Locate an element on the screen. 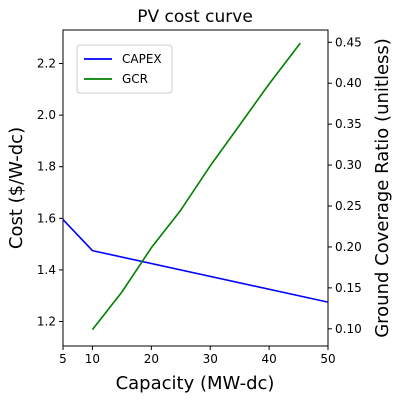 This screenshot has width=400, height=400. y-axis-ticks: 1.2 1.4 1.6 1.8 2.0 2.2 is located at coordinates (50, 193).